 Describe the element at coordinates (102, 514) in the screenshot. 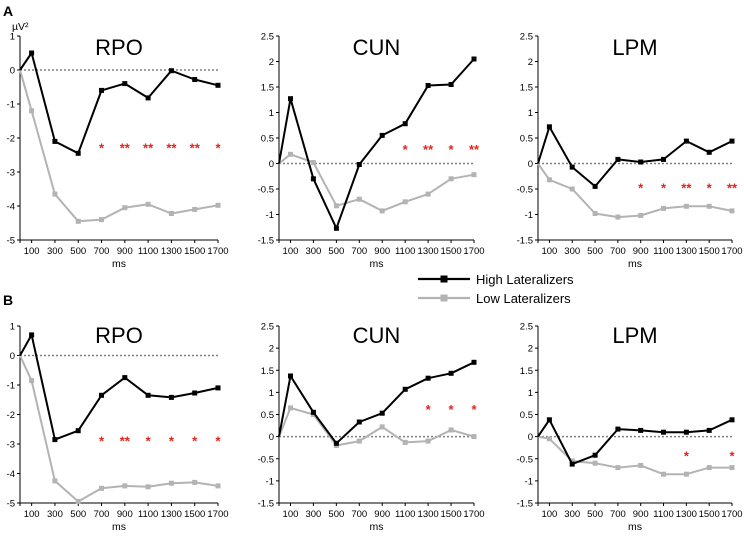

I see `x-tick-label: 700` at that location.